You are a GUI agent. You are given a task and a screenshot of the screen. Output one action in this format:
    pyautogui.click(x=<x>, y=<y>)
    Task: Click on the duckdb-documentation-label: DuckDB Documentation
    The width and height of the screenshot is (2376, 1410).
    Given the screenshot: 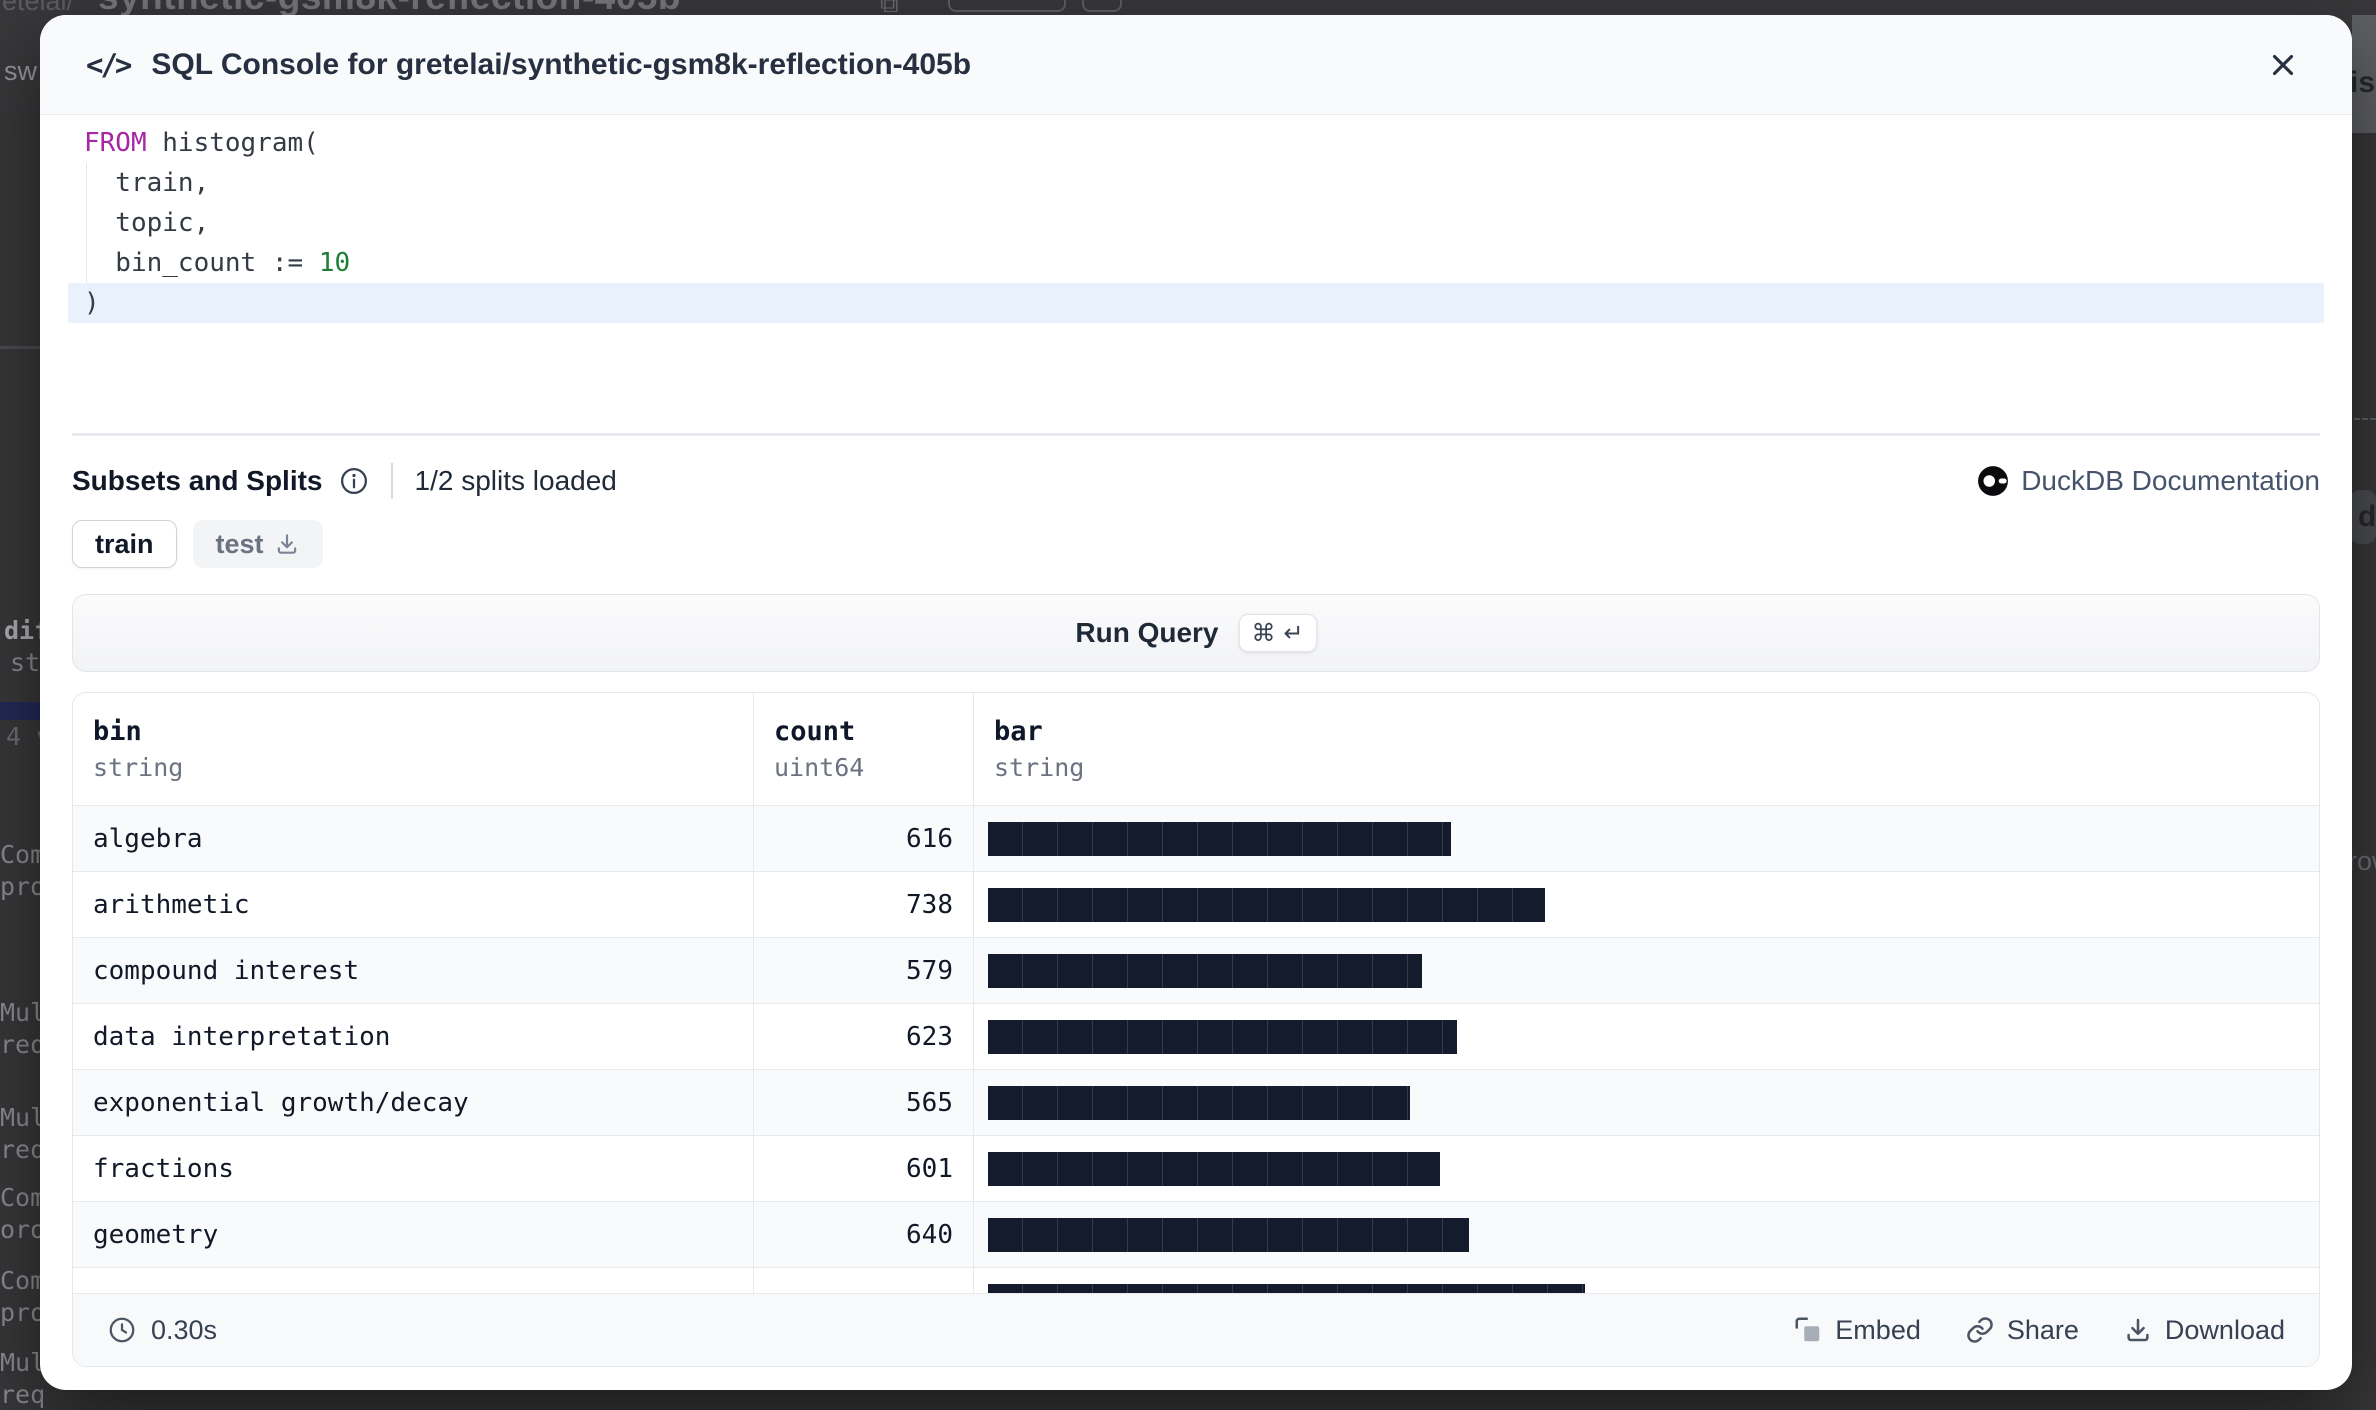 What is the action you would take?
    pyautogui.click(x=2170, y=480)
    